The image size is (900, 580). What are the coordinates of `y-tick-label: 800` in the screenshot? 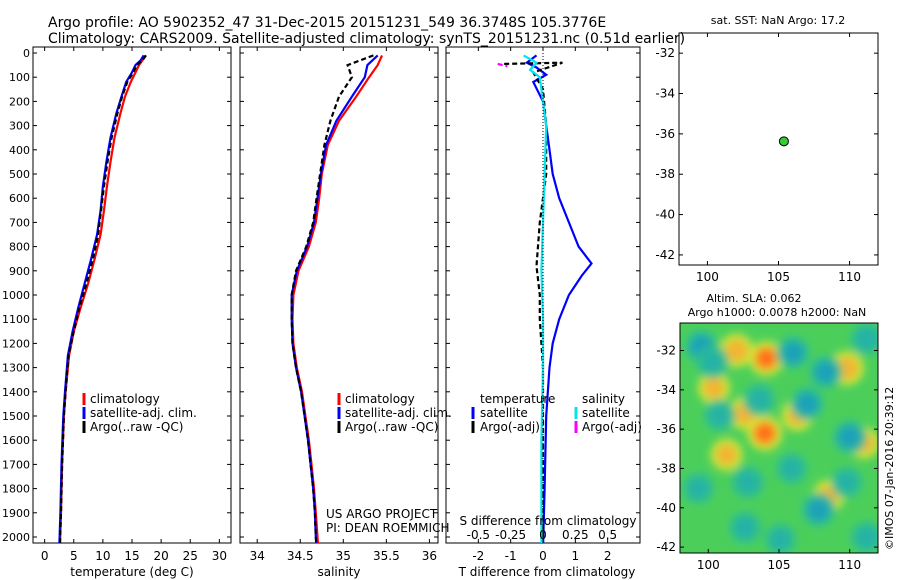 It's located at (19, 247).